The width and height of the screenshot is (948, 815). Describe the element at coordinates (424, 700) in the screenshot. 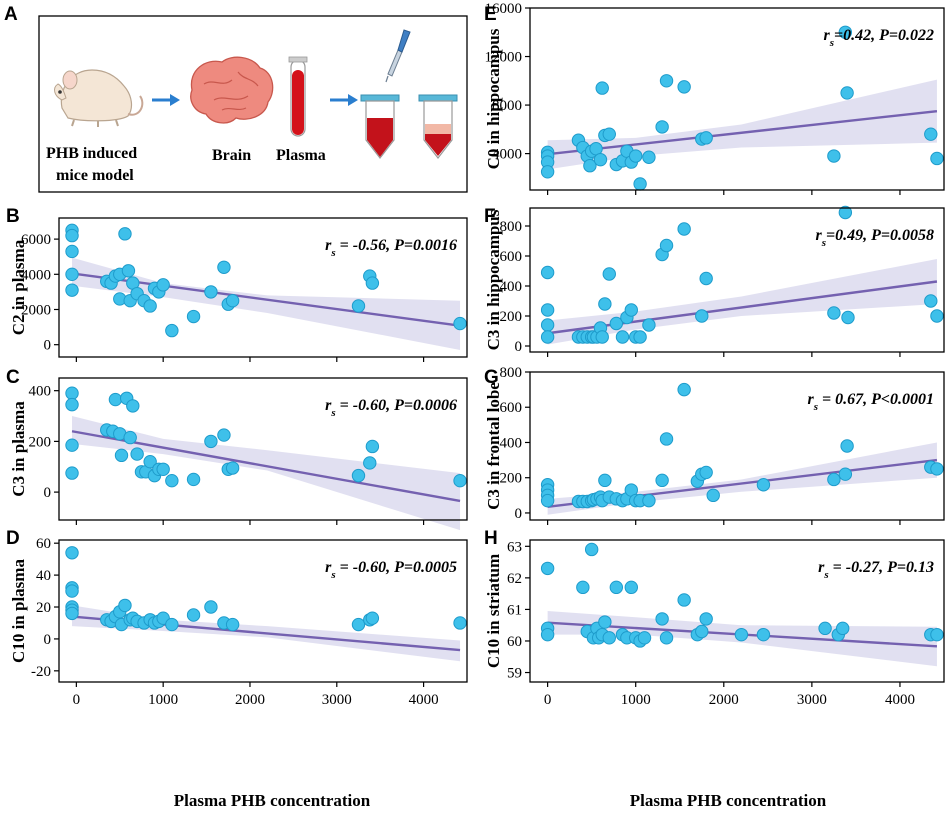

I see `x-tick-label: 4000` at that location.